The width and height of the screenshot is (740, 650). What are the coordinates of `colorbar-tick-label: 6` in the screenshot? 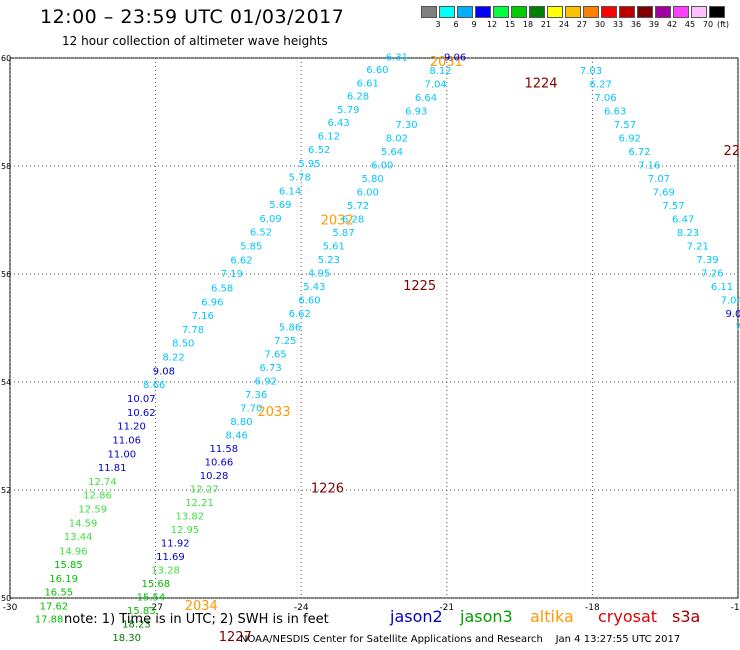 It's located at (456, 24).